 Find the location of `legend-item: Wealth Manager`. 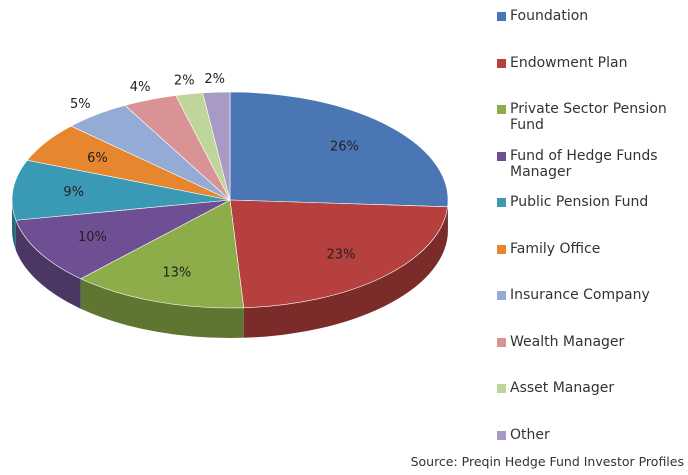

legend-item: Wealth Manager is located at coordinates (592, 342).